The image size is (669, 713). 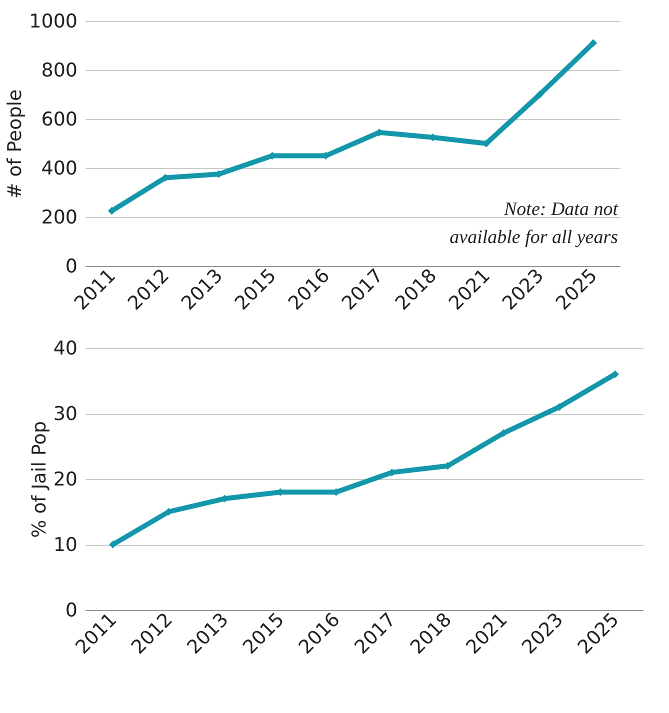 I want to click on y-tick-label: 400, so click(x=59, y=169).